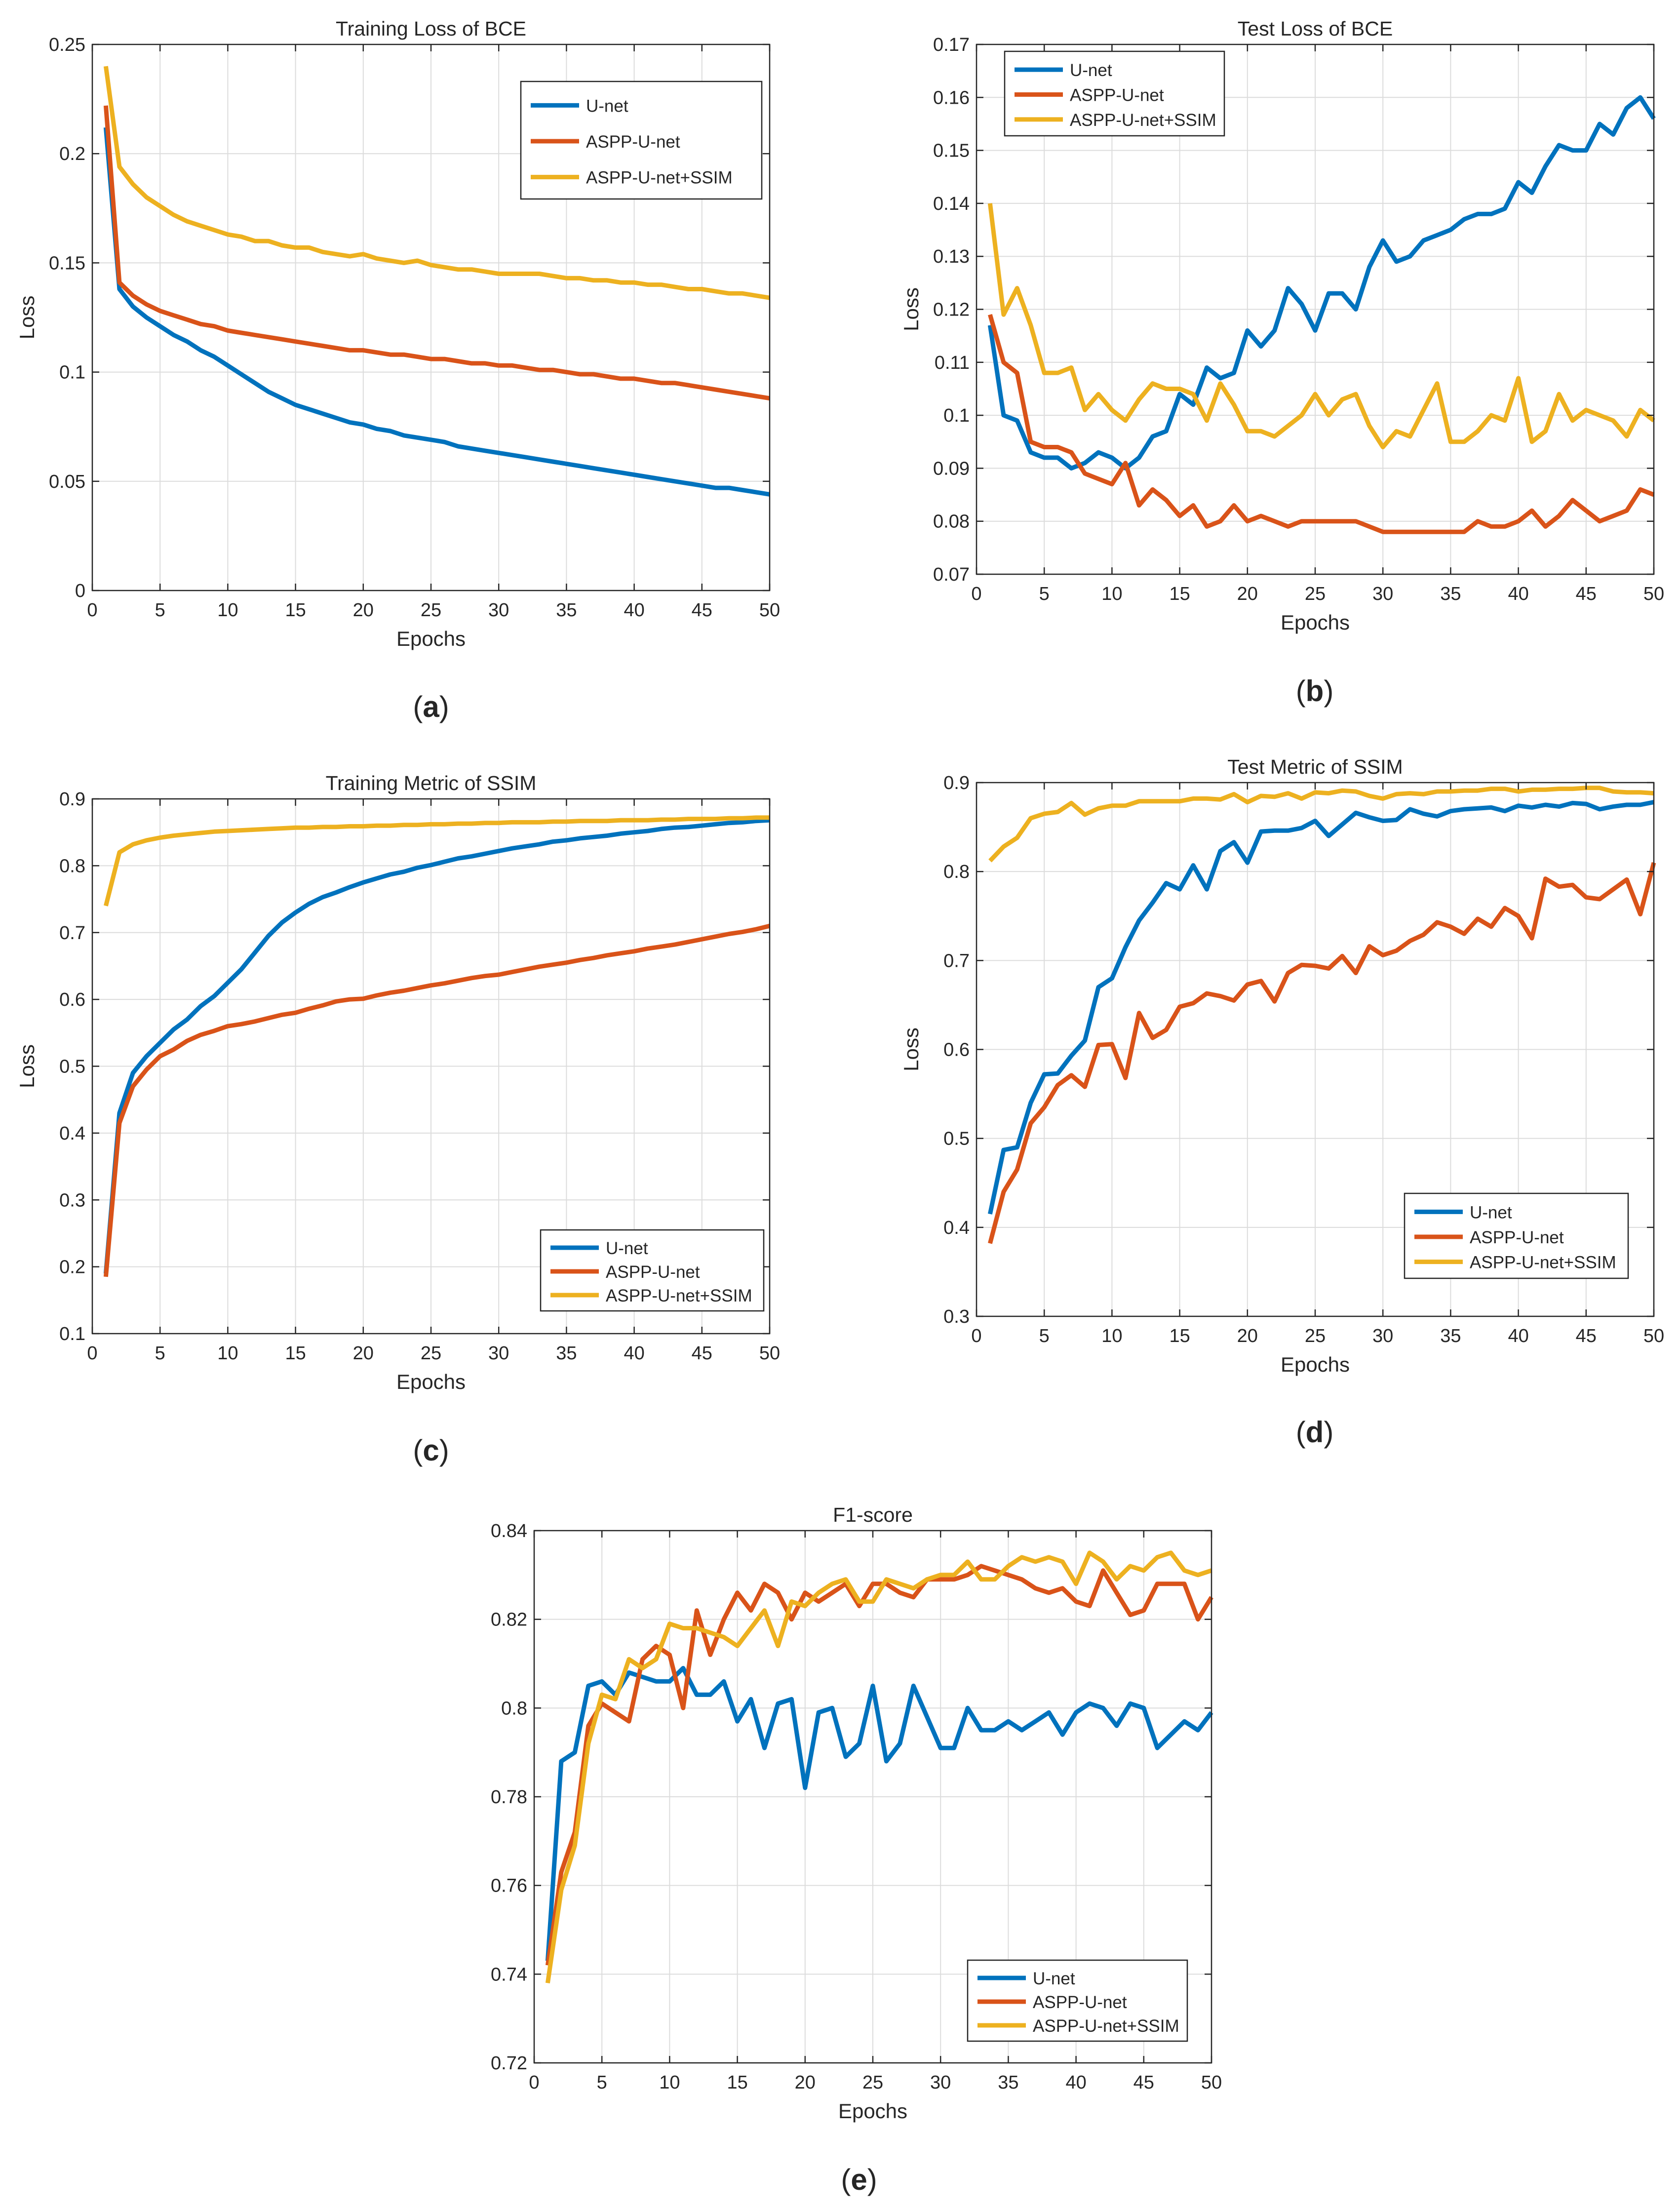 The height and width of the screenshot is (2211, 1680). I want to click on y-tick-label: 0.76, so click(509, 1886).